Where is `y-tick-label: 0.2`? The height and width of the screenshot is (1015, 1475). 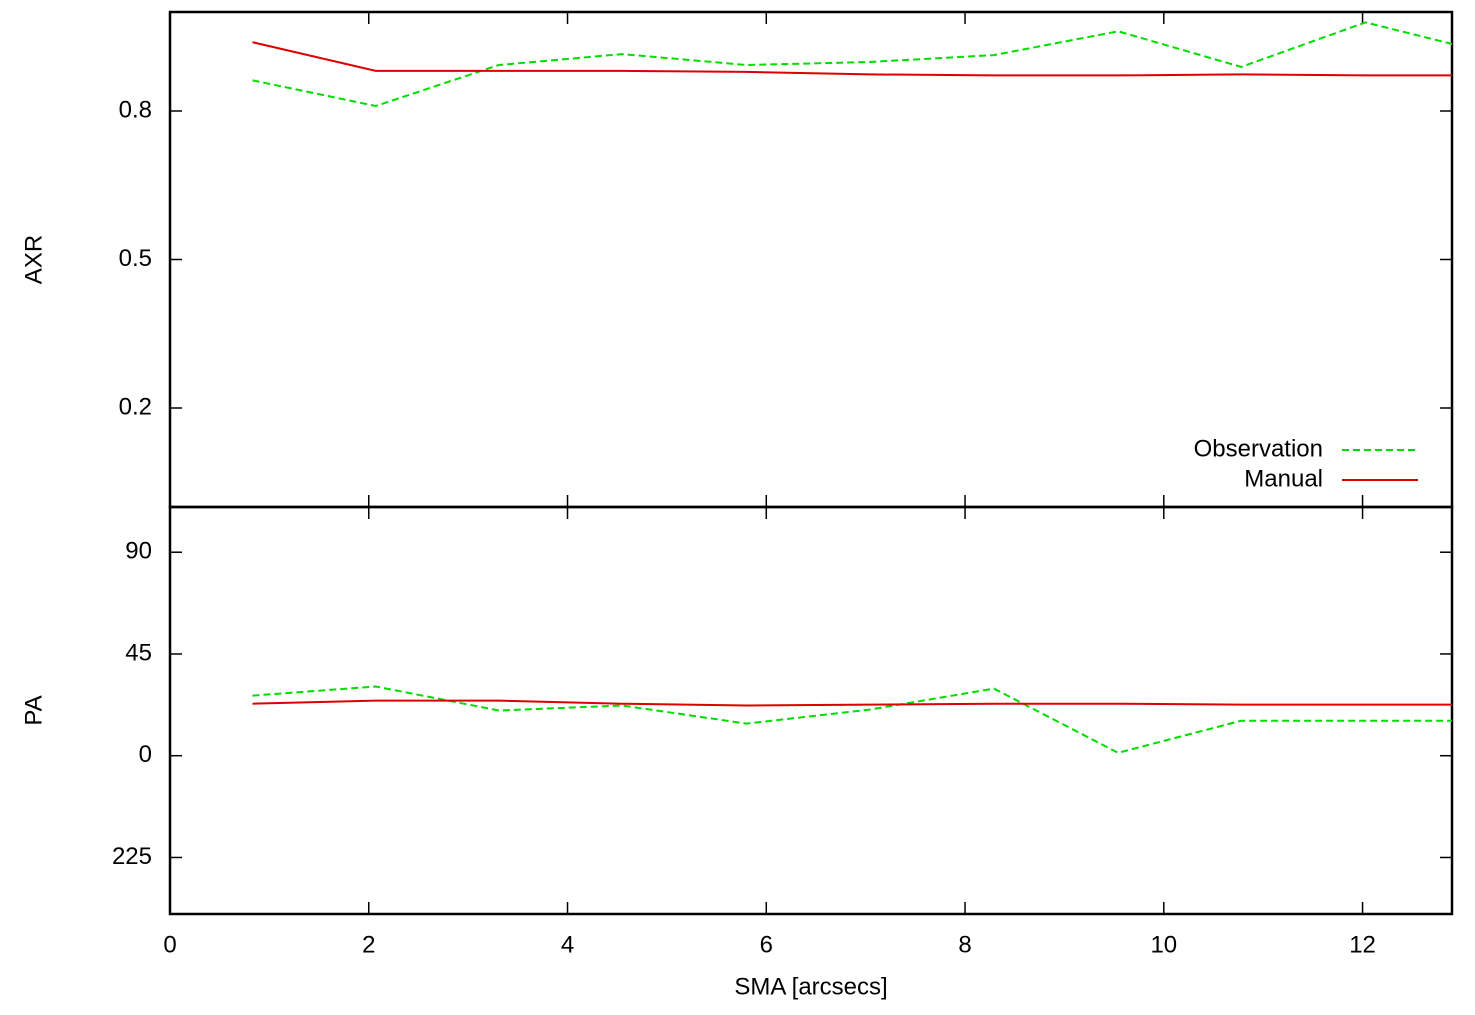
y-tick-label: 0.2 is located at coordinates (135, 406).